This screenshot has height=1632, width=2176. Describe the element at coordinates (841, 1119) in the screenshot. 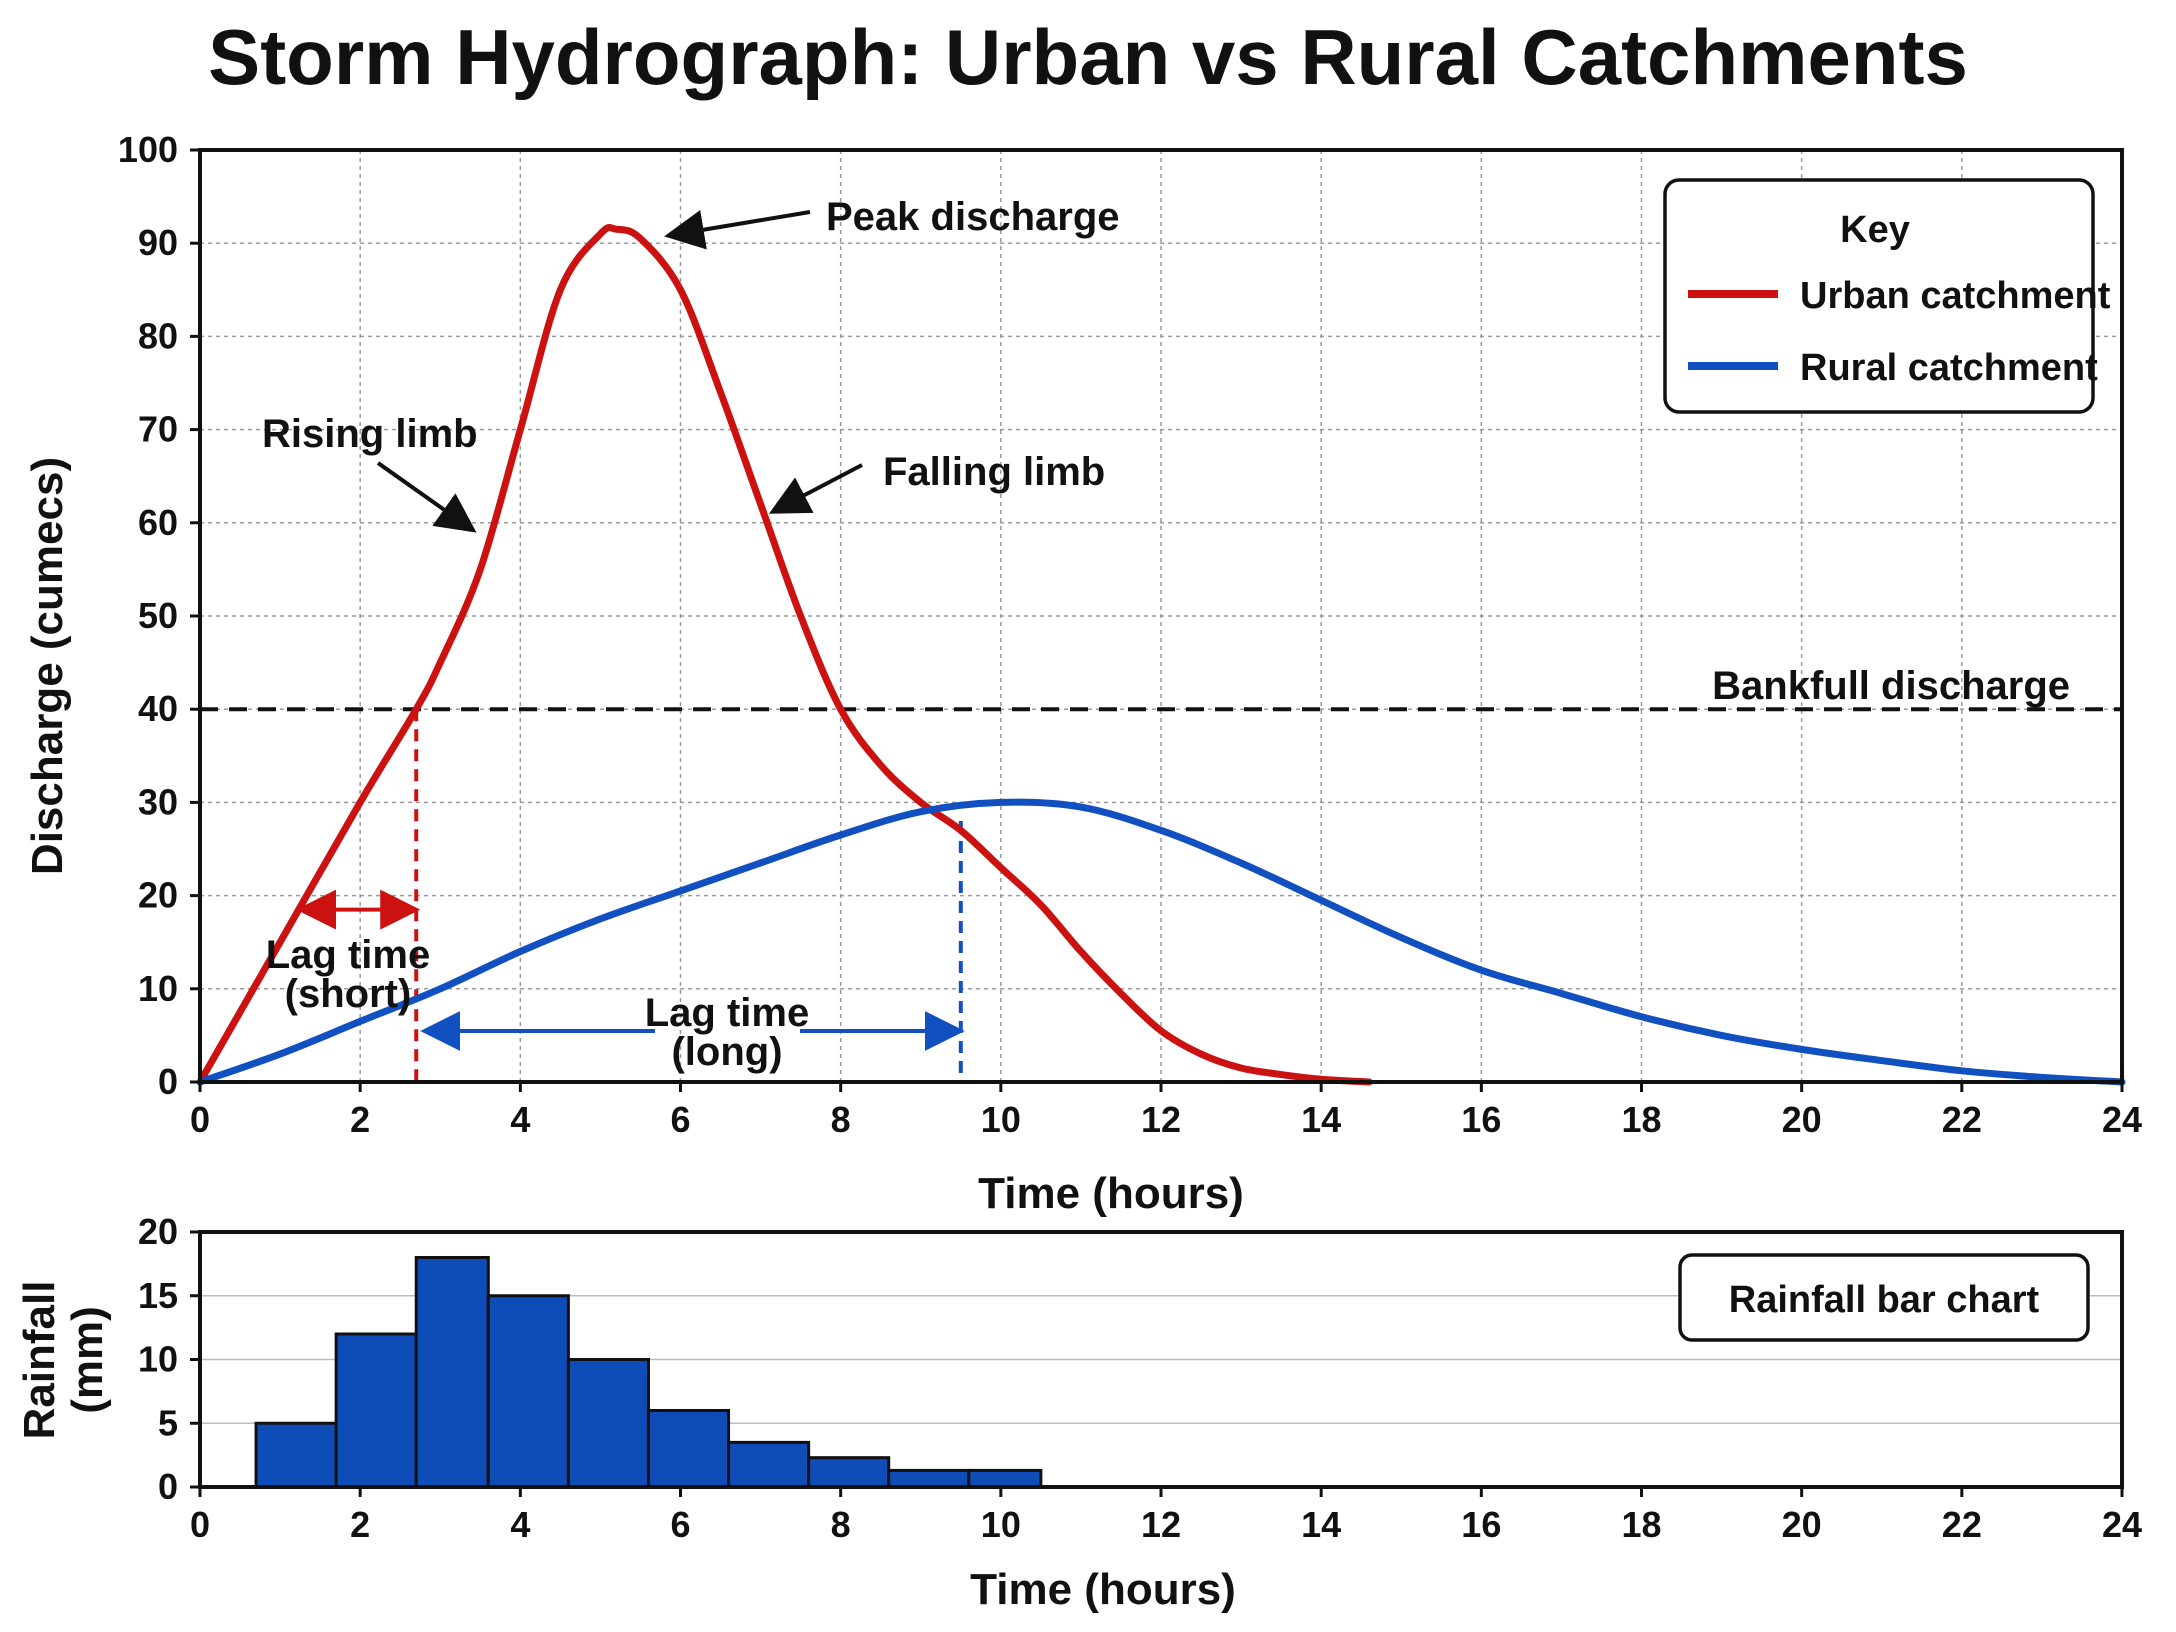

I see `x-tick-label: 8` at that location.